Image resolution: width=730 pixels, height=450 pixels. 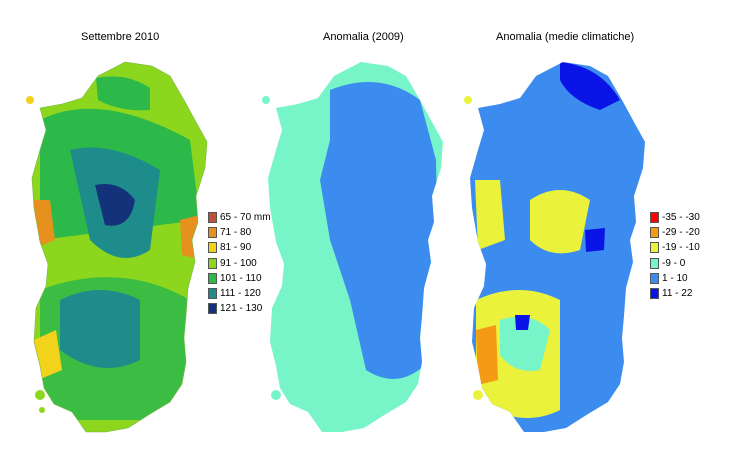 What do you see at coordinates (595, 240) in the screenshot?
I see `anomaly-climate-zone-11-22-east` at bounding box center [595, 240].